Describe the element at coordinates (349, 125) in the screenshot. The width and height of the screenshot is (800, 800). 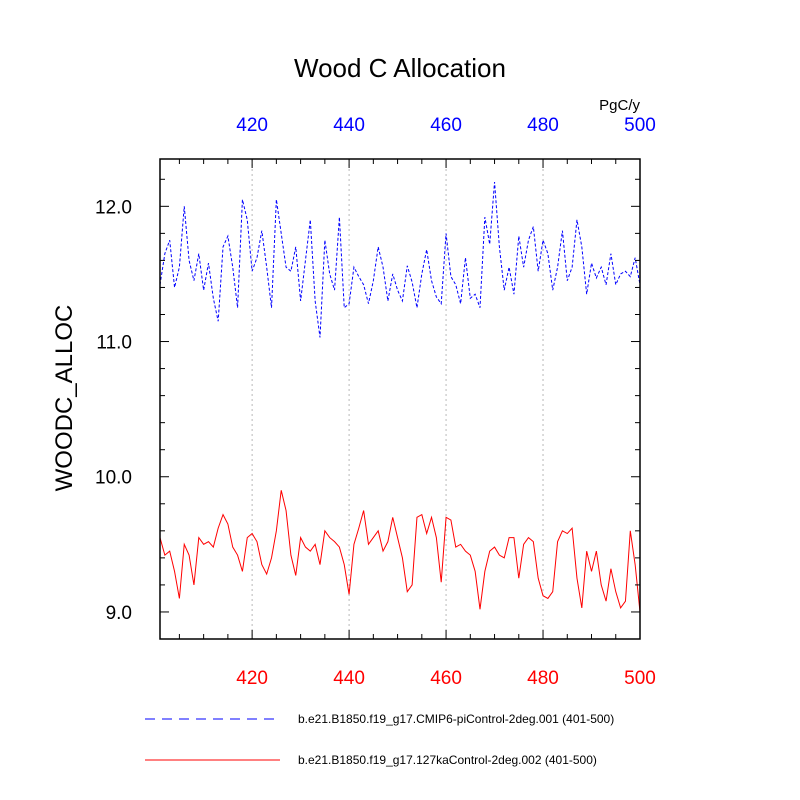
I see `x-tick-label-top: 440` at that location.